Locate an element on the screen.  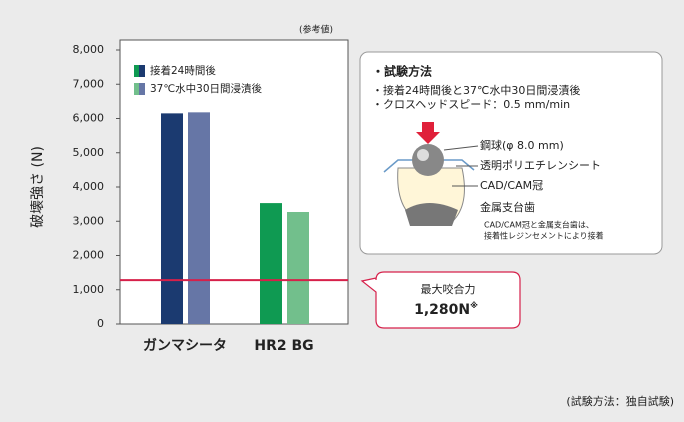
ball is located at coordinates (428, 160).